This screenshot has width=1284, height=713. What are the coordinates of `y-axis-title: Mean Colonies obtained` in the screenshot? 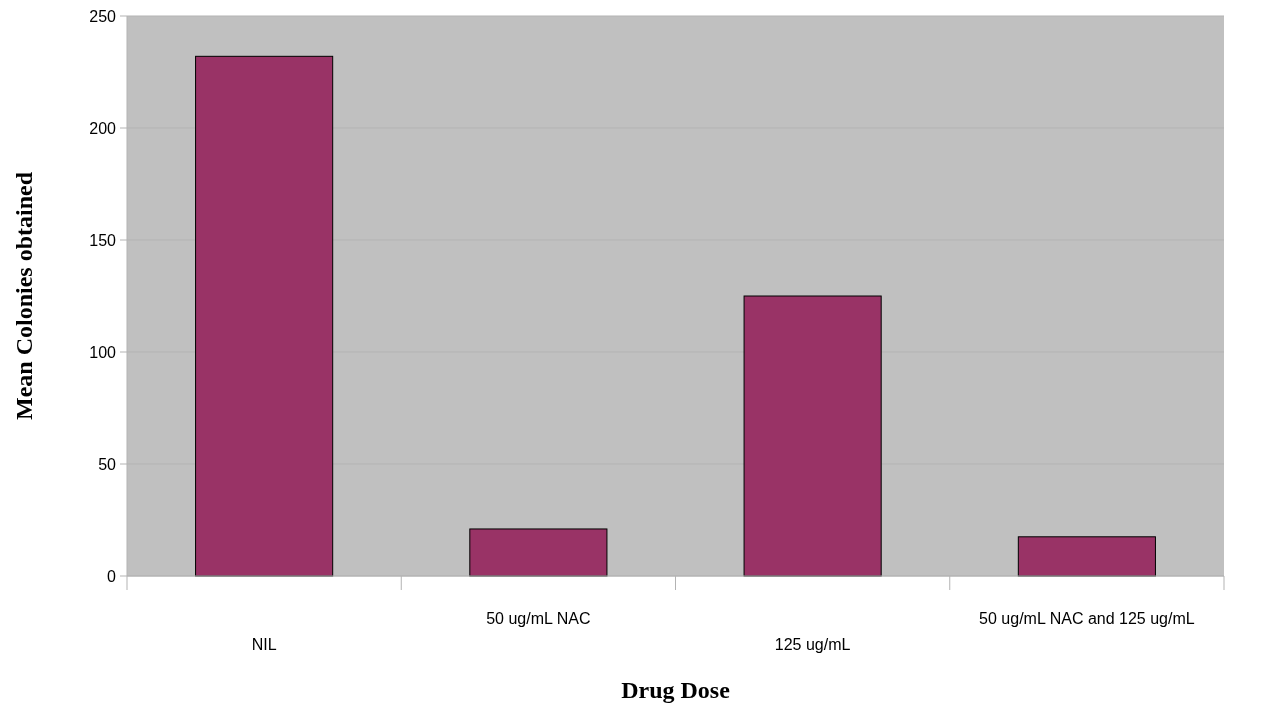 It's located at (24, 296).